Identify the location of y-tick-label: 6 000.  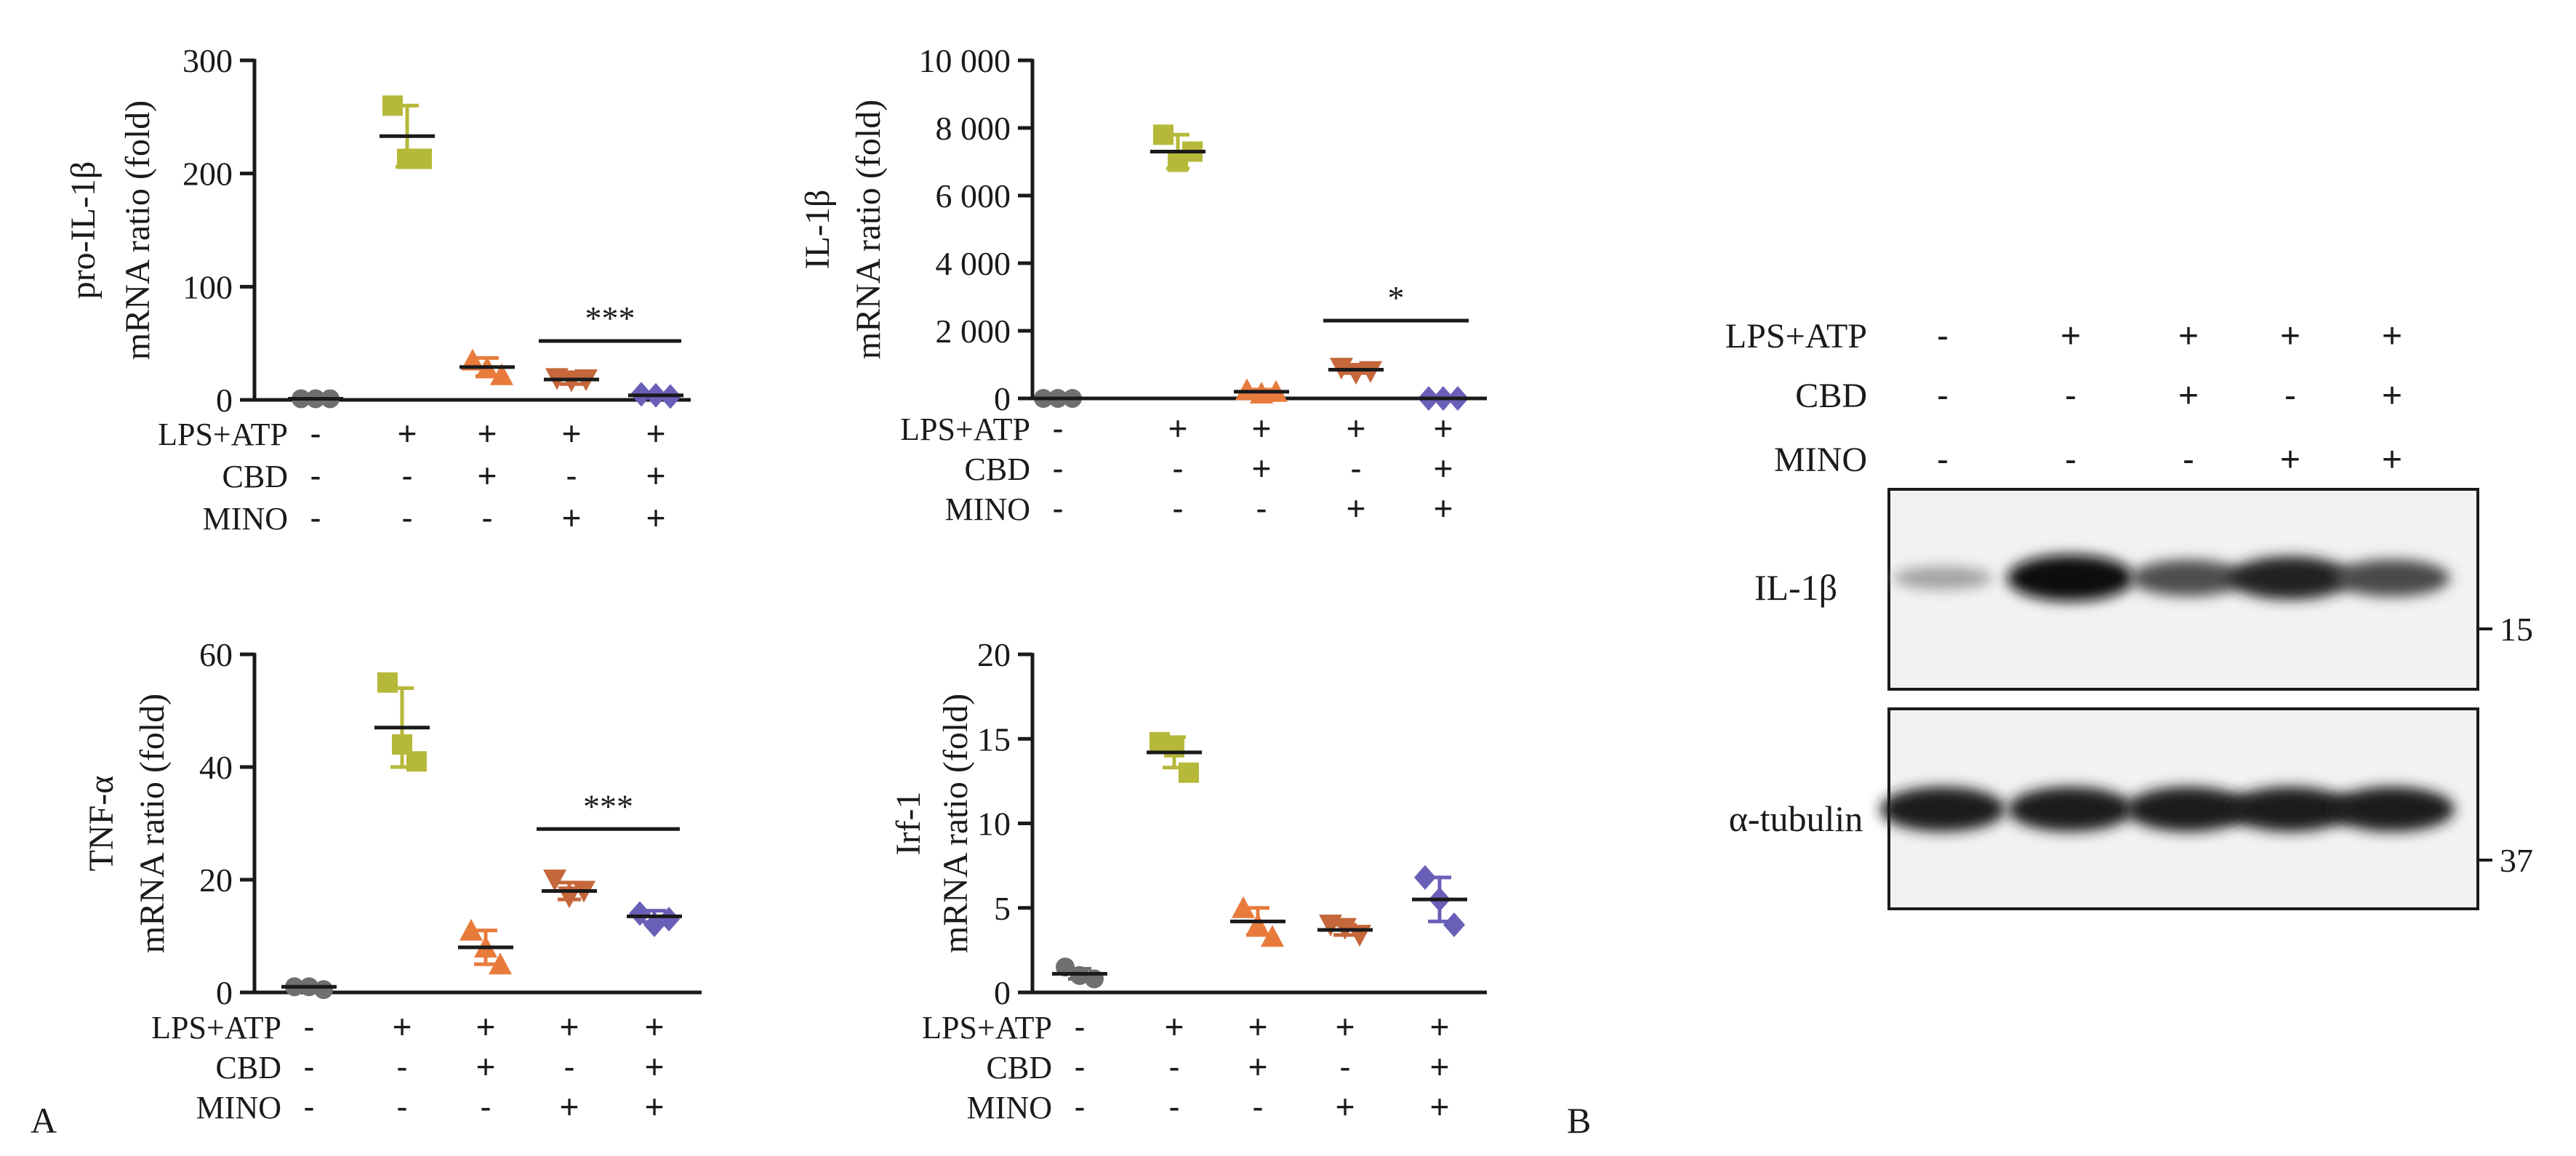
(974, 195).